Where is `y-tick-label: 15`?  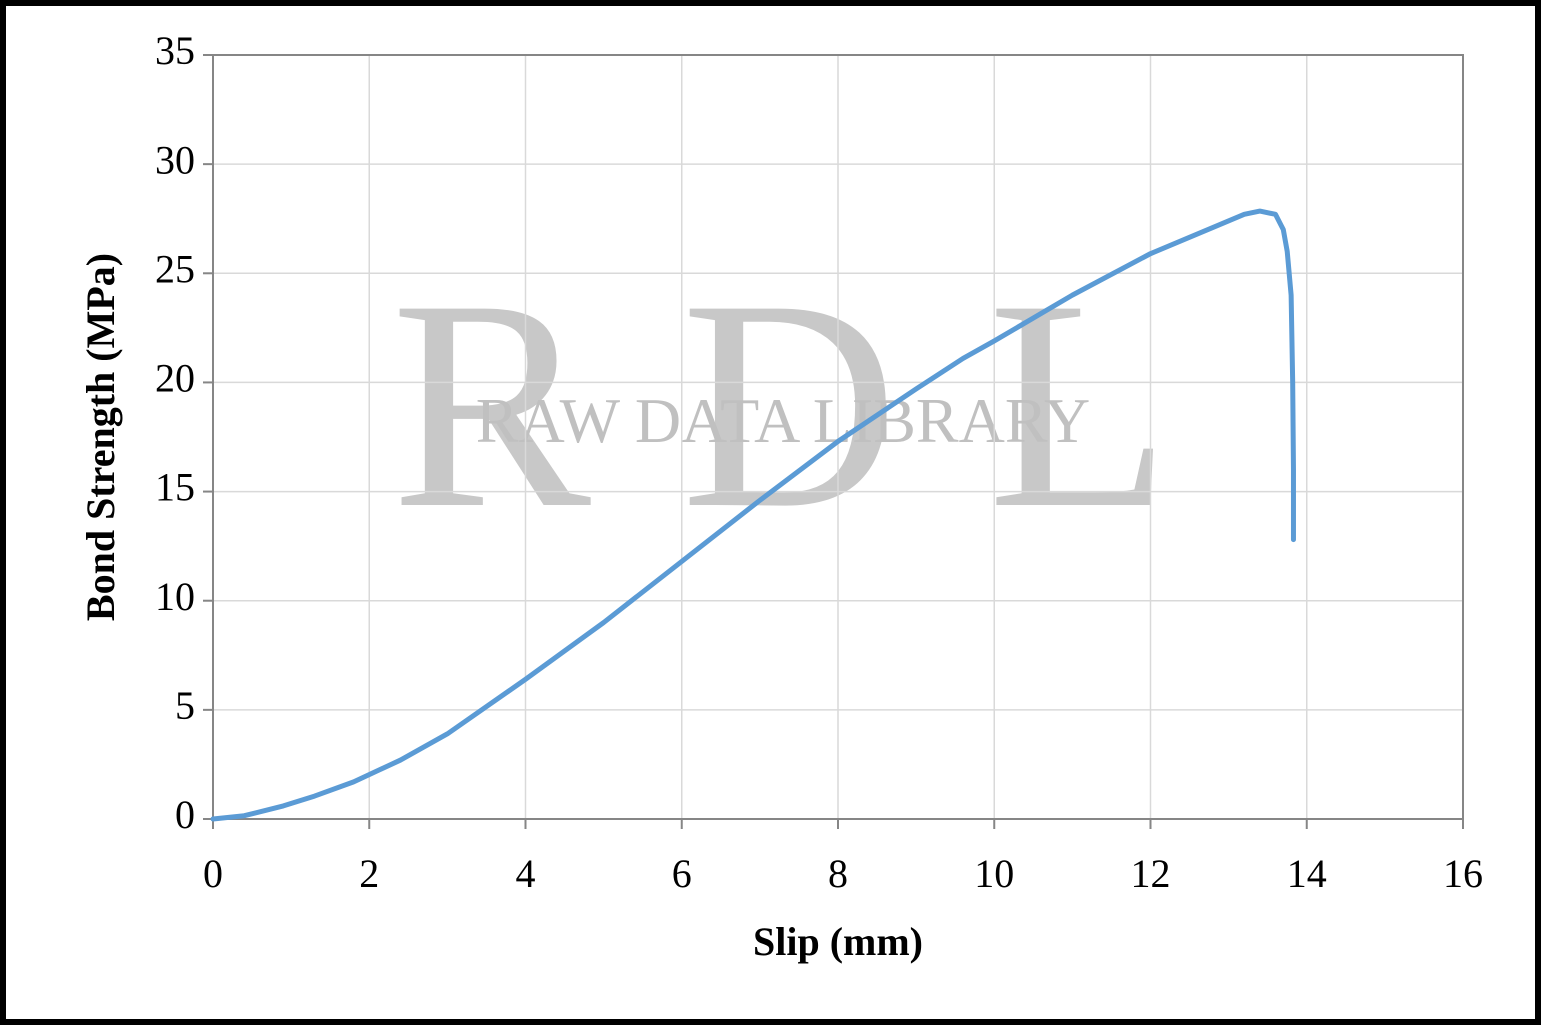
y-tick-label: 15 is located at coordinates (175, 487).